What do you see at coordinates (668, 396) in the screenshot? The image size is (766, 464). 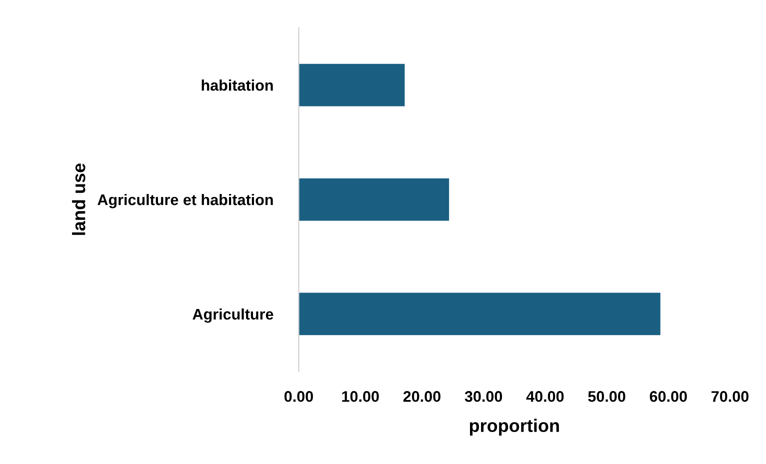 I see `x-tick-label: 60.00` at bounding box center [668, 396].